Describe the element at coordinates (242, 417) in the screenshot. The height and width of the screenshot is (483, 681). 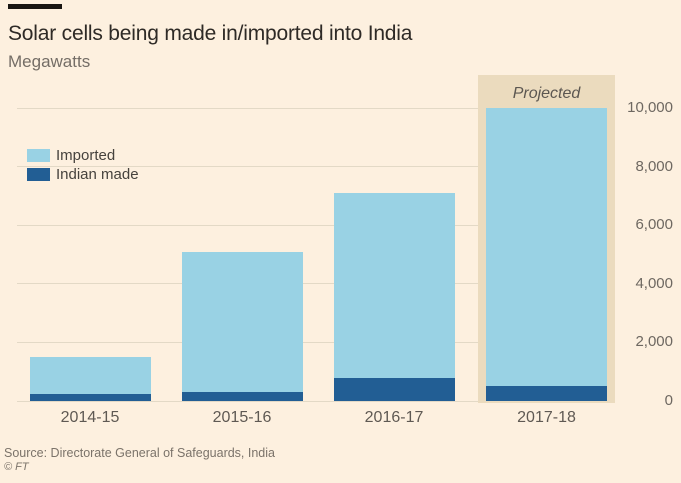
I see `x-axis-label: 2015-16` at that location.